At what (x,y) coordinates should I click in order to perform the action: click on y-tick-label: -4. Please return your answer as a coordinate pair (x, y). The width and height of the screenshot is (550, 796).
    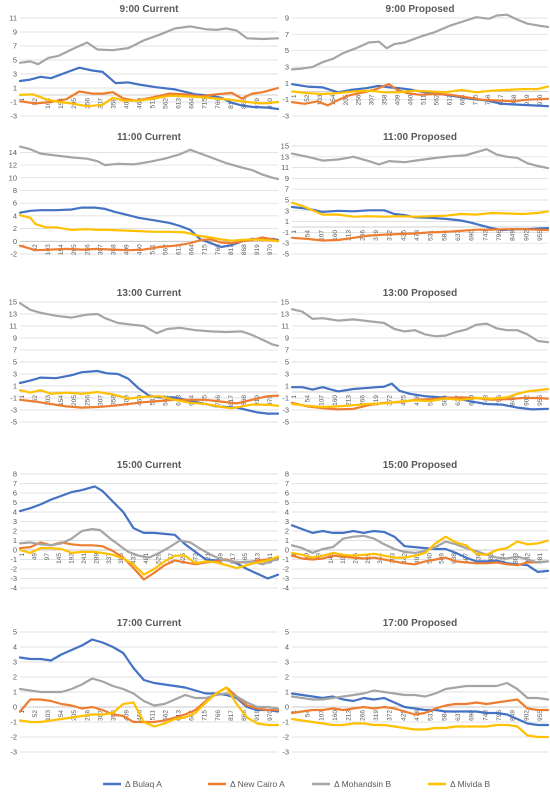
    Looking at the image, I should click on (285, 588).